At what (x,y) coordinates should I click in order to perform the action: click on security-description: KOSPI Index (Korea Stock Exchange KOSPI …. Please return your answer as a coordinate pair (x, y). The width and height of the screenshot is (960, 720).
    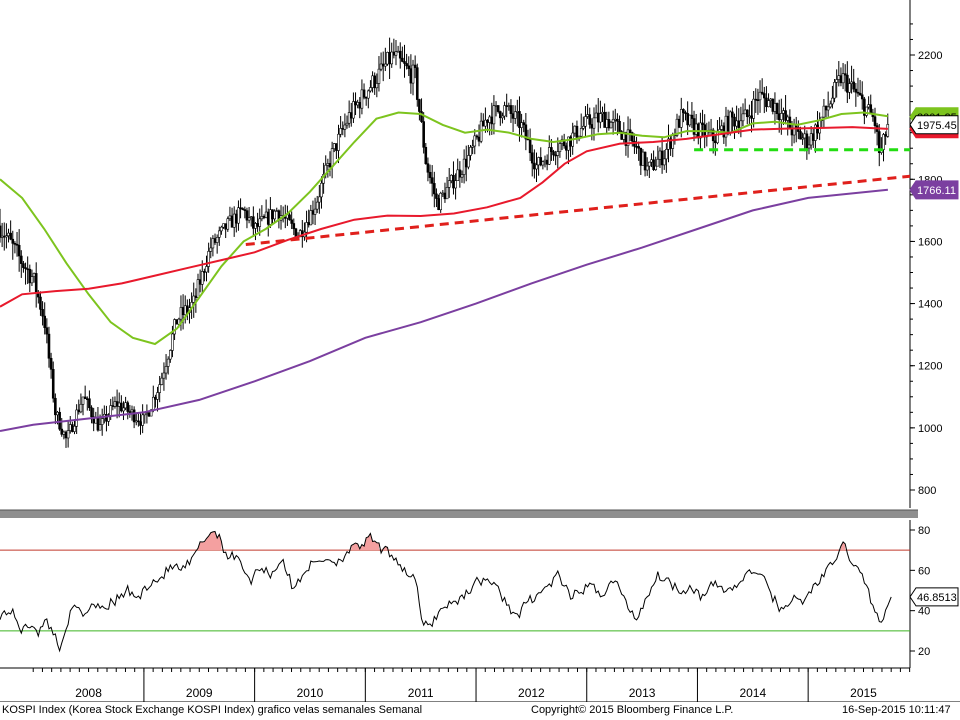
    Looking at the image, I should click on (212, 710).